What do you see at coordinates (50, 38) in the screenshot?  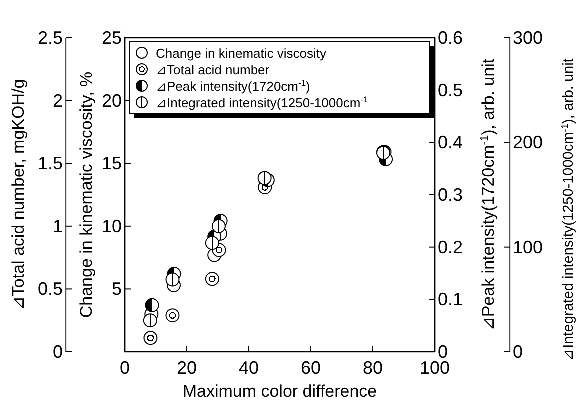 I see `y2-tick-label: 2.5` at bounding box center [50, 38].